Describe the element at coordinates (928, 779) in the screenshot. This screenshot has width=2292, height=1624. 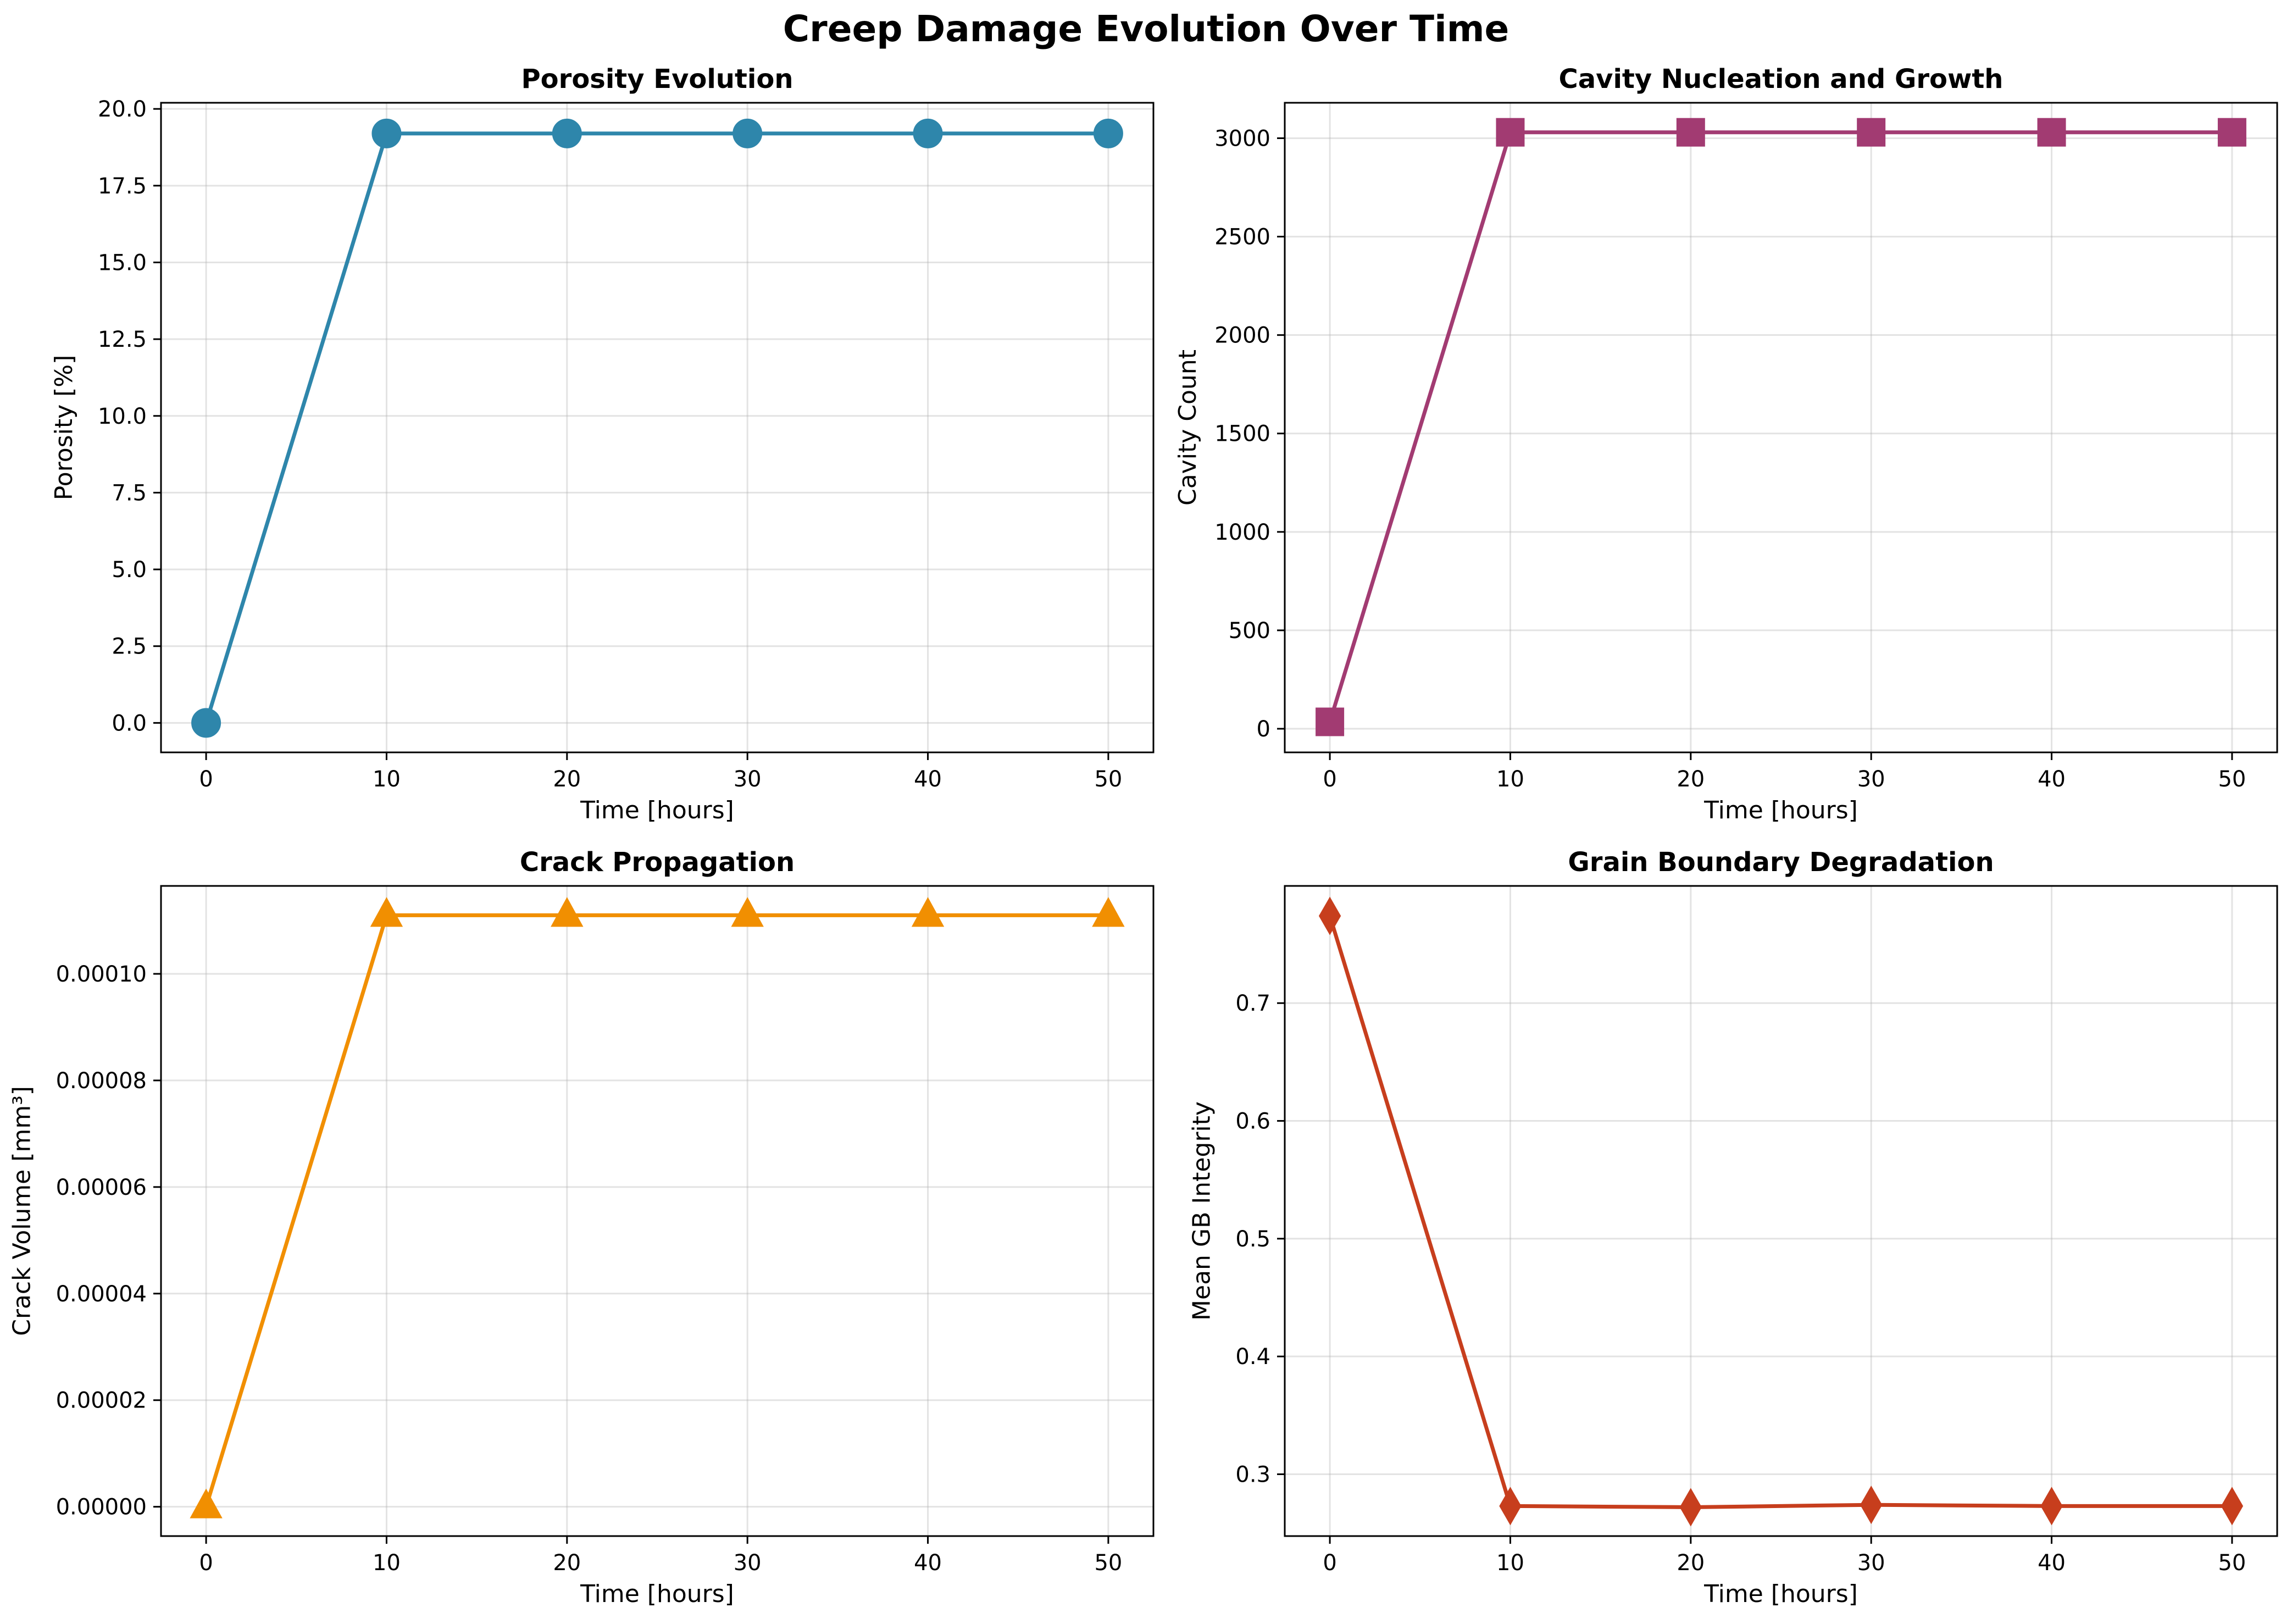
I see `porosity-x-tick-label: 40` at that location.